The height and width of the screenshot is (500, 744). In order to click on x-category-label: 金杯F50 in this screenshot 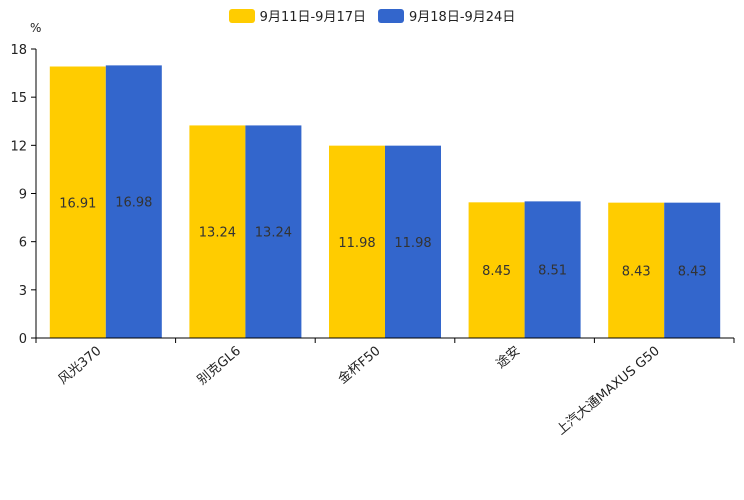, I will do `click(359, 365)`.